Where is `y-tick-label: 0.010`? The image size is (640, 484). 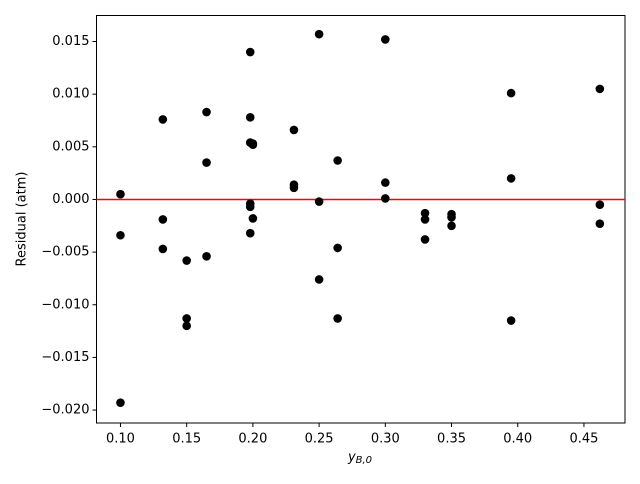
y-tick-label: 0.010 is located at coordinates (70, 94).